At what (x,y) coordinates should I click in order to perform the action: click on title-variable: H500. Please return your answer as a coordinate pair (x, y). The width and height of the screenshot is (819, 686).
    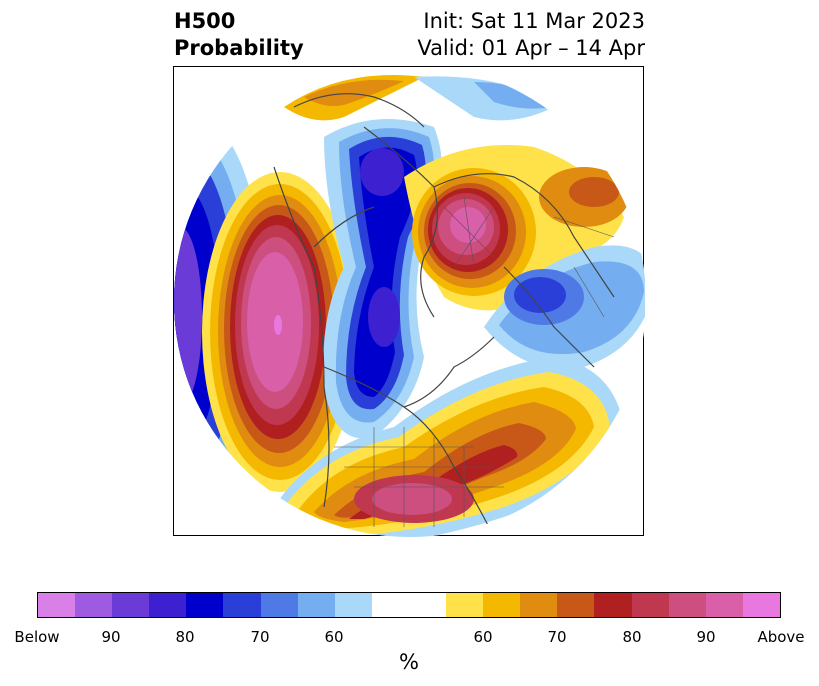
    Looking at the image, I should click on (205, 21).